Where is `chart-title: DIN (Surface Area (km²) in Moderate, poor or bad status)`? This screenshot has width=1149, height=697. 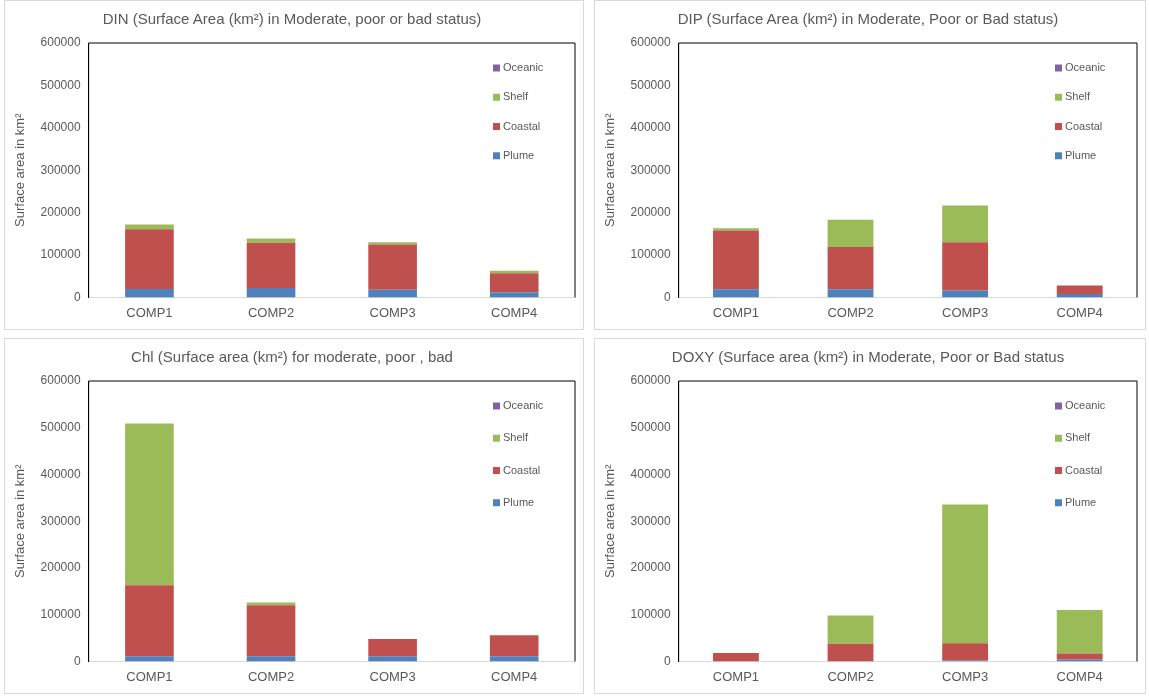
chart-title: DIN (Surface Area (km²) in Moderate, poor or bad status) is located at coordinates (292, 19).